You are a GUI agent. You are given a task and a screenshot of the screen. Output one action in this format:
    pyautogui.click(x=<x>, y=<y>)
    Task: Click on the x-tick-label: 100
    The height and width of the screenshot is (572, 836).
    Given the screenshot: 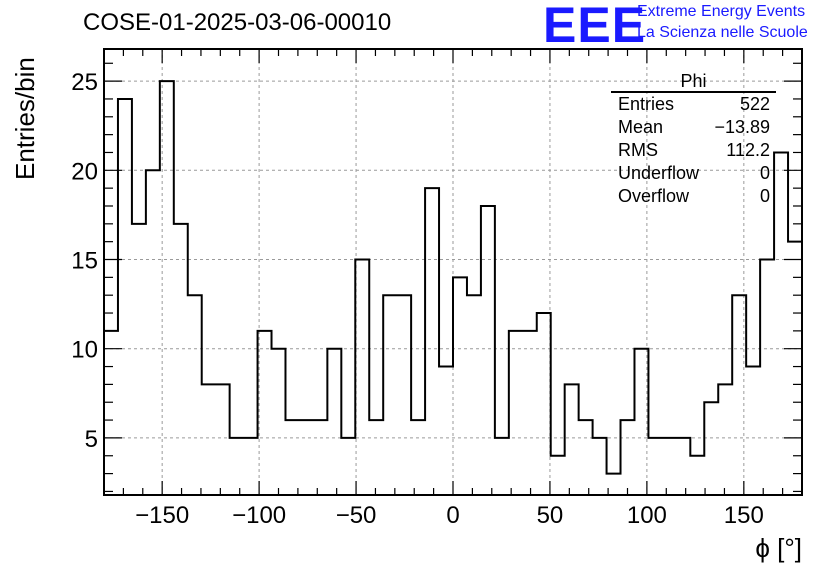 What is the action you would take?
    pyautogui.click(x=647, y=515)
    